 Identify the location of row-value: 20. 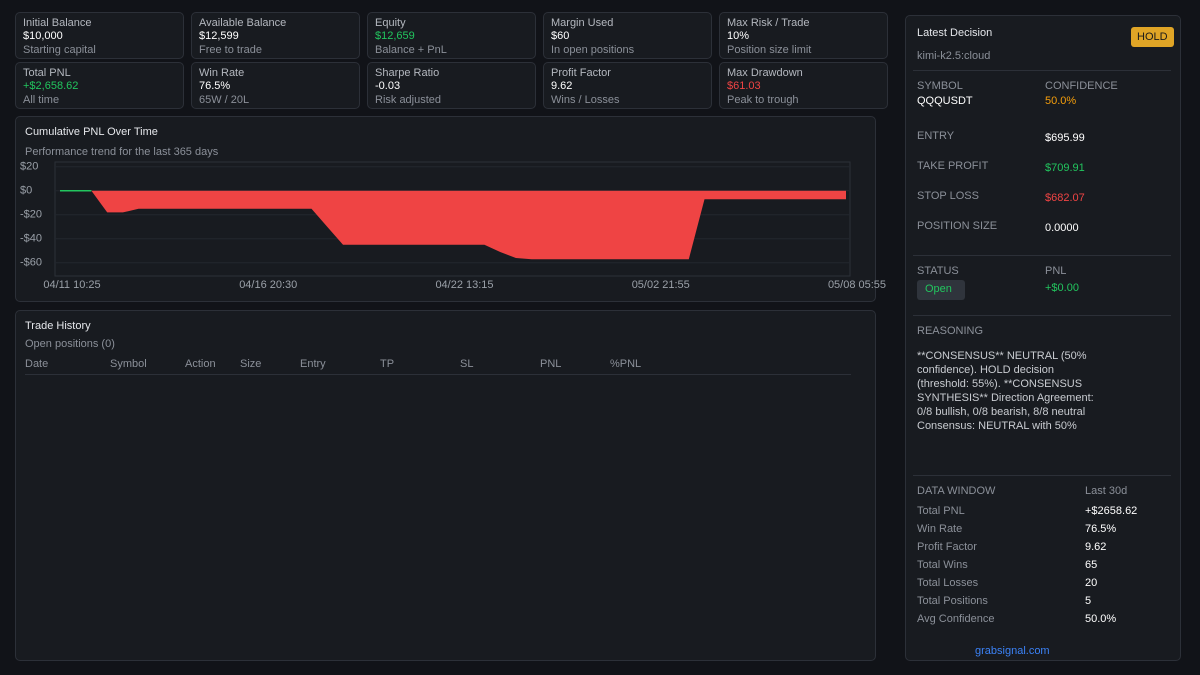
(1091, 583).